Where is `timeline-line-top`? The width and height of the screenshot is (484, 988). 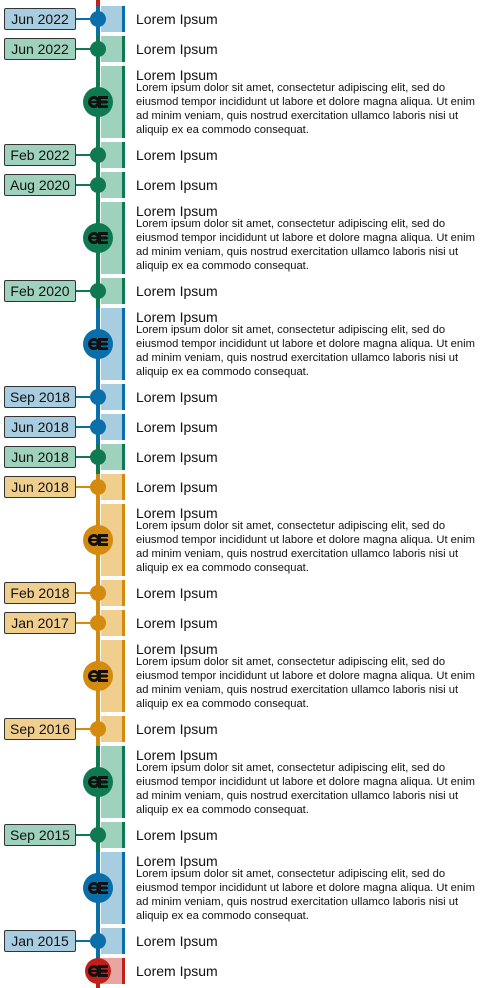
timeline-line-top is located at coordinates (98, 3).